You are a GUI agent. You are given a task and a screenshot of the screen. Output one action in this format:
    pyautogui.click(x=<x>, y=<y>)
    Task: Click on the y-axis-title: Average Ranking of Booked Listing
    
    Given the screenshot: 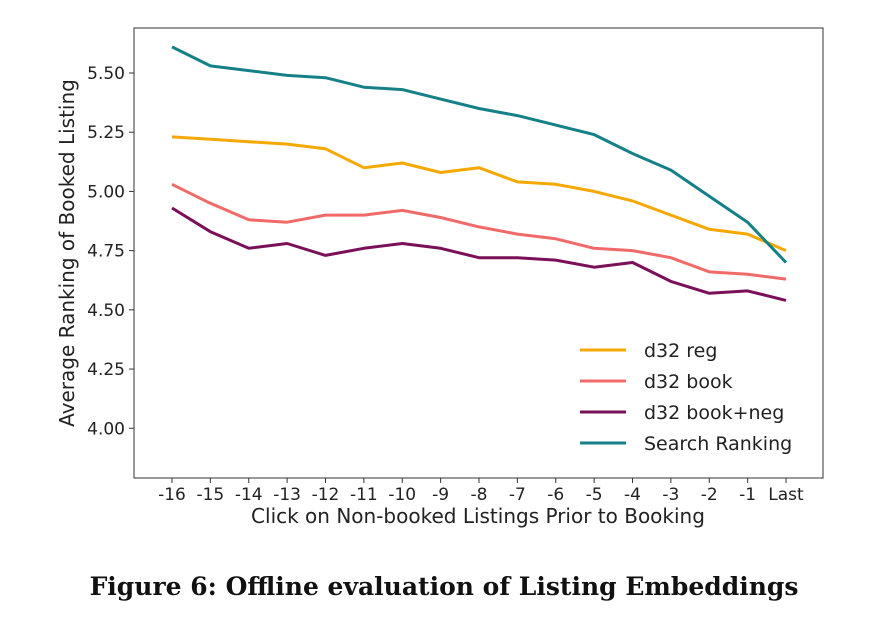 What is the action you would take?
    pyautogui.click(x=67, y=253)
    